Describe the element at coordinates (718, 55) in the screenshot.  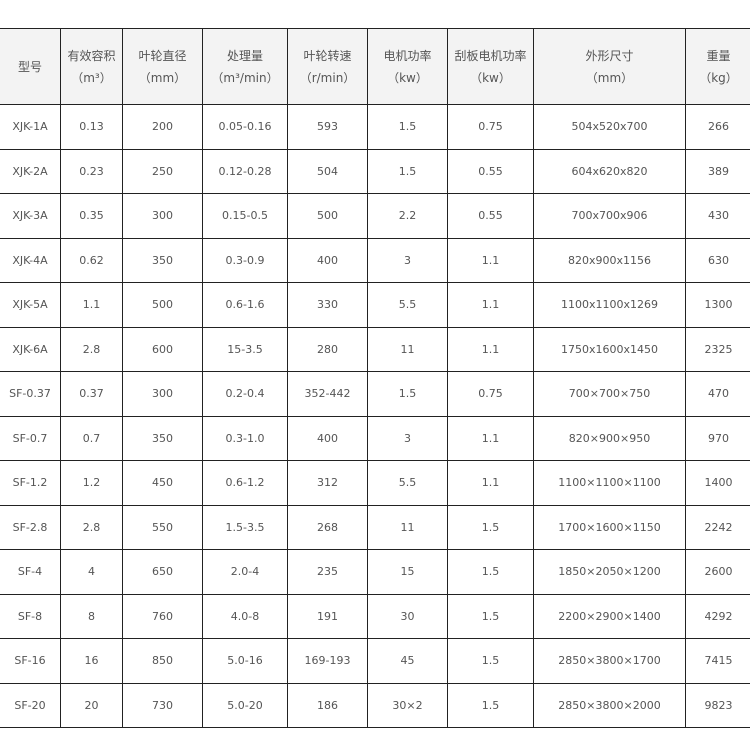
I see `header-label: 重量` at that location.